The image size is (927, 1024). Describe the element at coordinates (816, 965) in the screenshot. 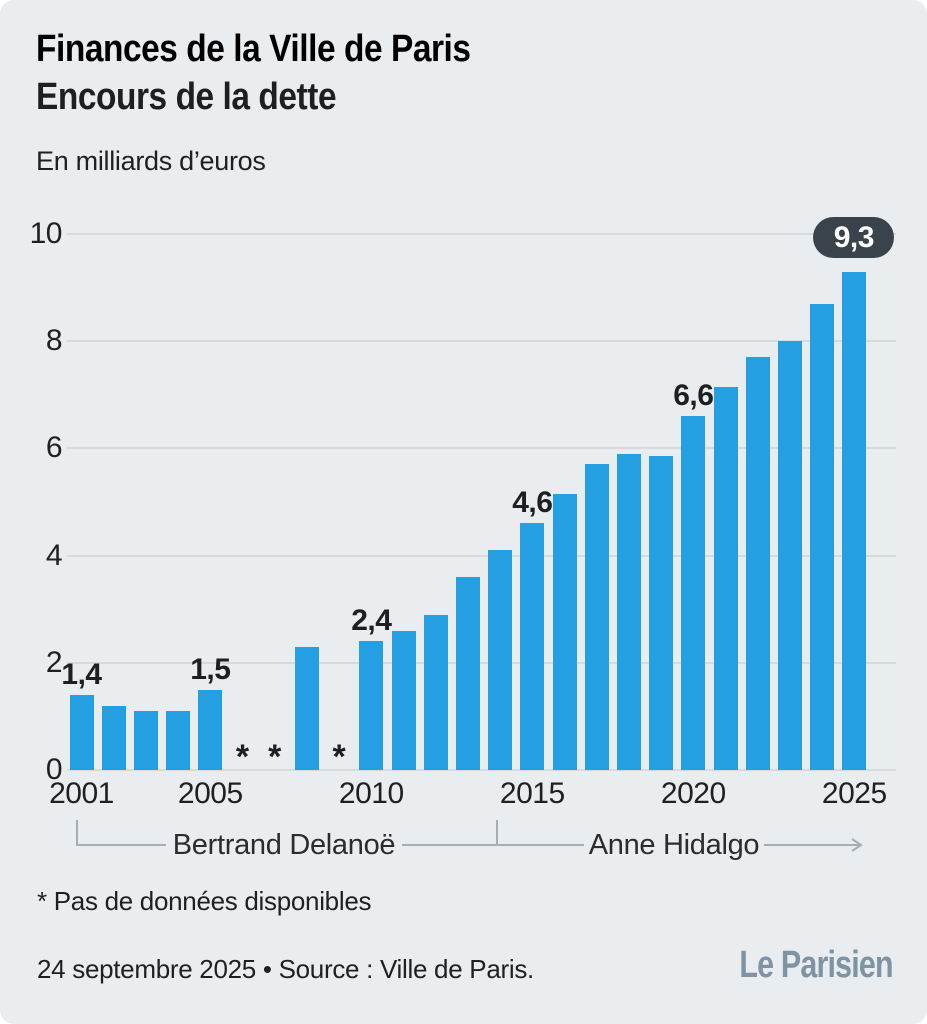

I see `le-parisien-logo: Le Parisien` at that location.